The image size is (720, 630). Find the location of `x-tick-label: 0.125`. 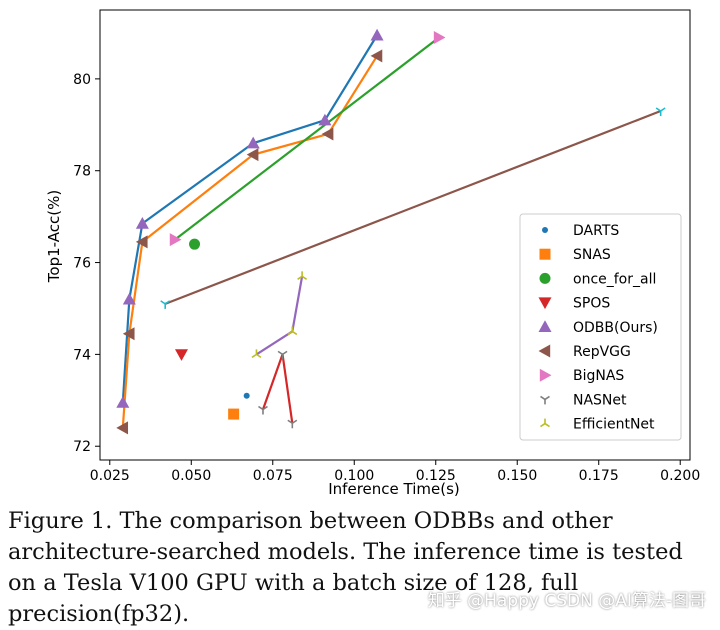

x-tick-label: 0.125 is located at coordinates (436, 476).